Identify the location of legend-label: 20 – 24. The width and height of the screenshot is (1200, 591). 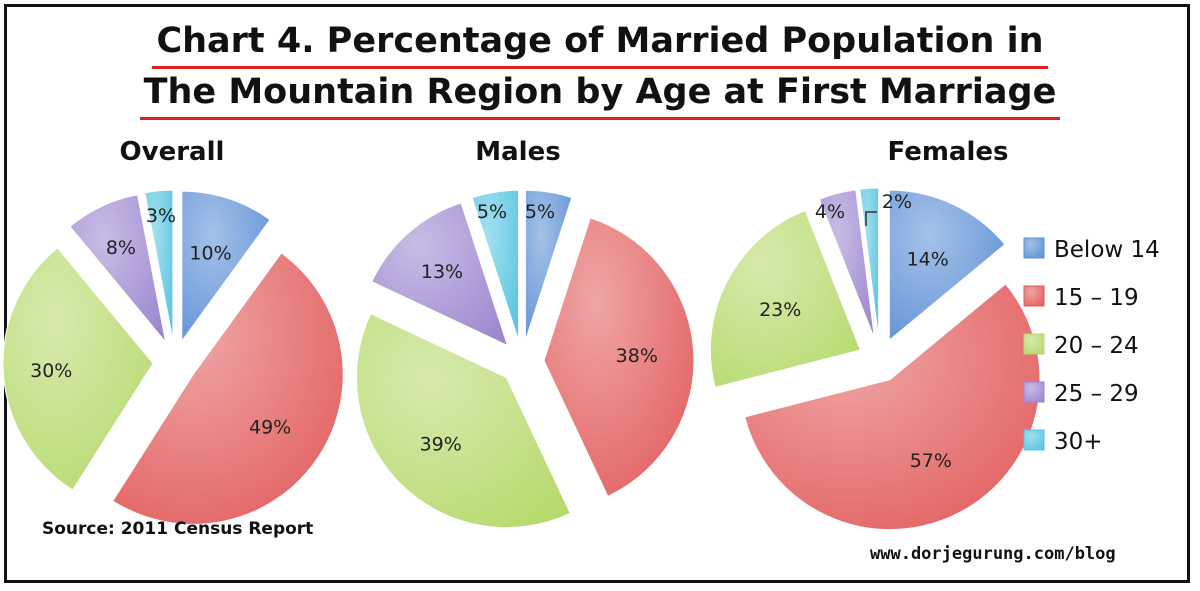
(1096, 346).